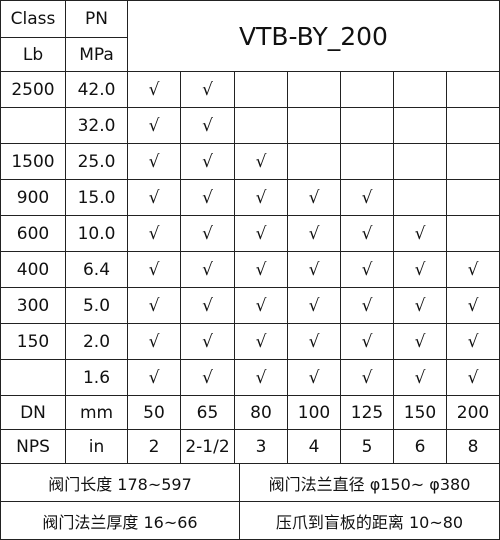 The image size is (500, 540). What do you see at coordinates (33, 234) in the screenshot?
I see `class-cell: 600` at bounding box center [33, 234].